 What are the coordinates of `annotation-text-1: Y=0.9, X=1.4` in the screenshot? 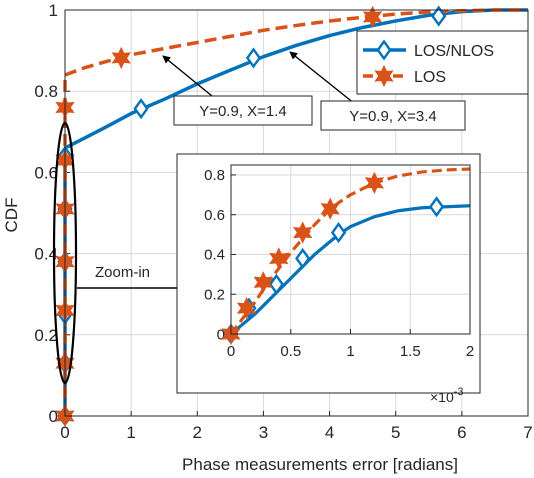 It's located at (243, 111).